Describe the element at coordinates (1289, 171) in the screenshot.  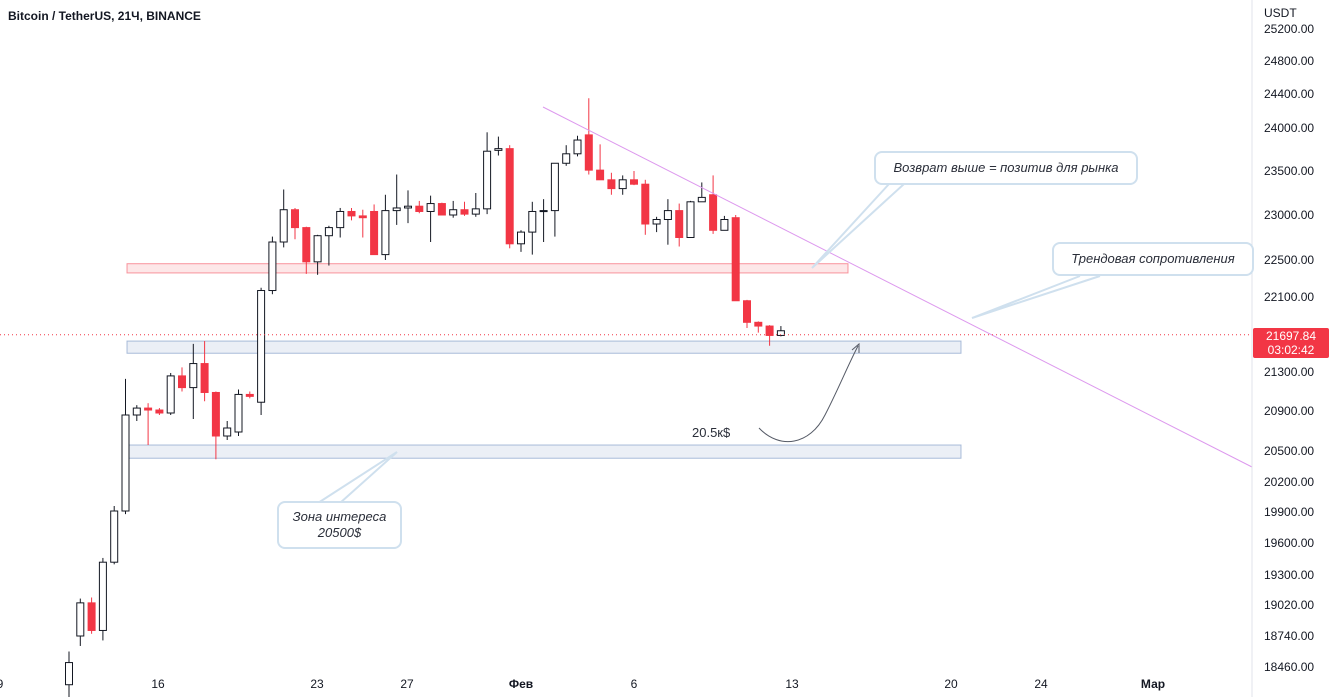
I see `price-tick-label: 23500.00` at that location.